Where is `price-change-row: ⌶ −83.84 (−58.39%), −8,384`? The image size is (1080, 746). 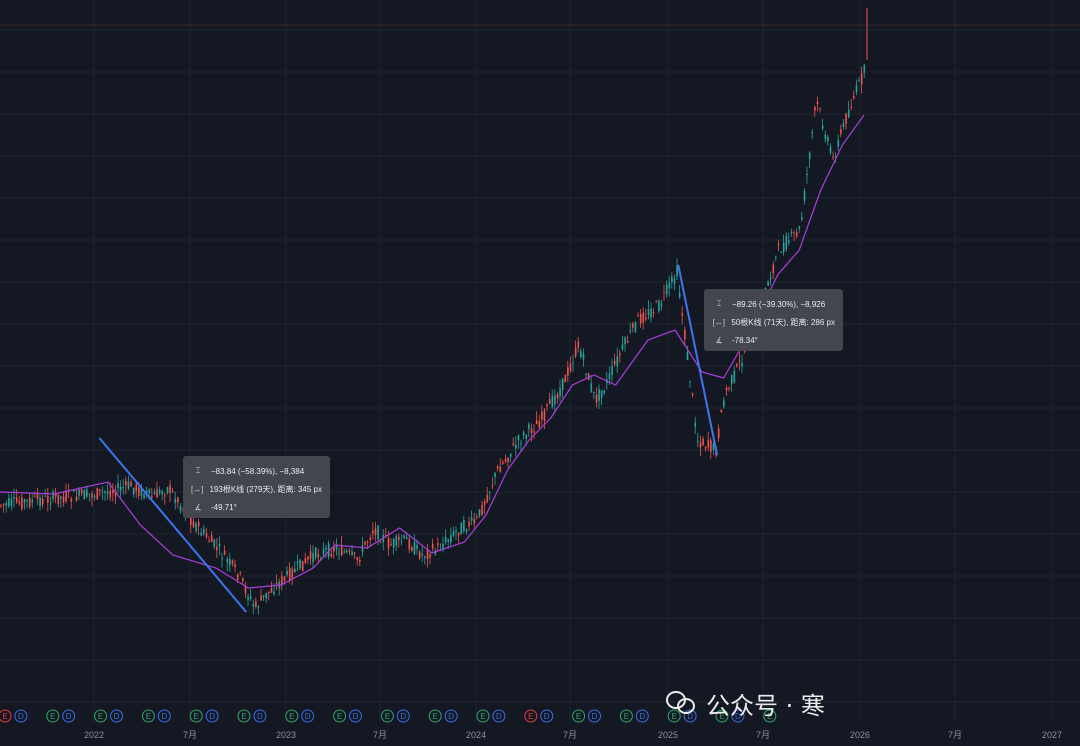
price-change-row: ⌶ −83.84 (−58.39%), −8,384 is located at coordinates (256, 471).